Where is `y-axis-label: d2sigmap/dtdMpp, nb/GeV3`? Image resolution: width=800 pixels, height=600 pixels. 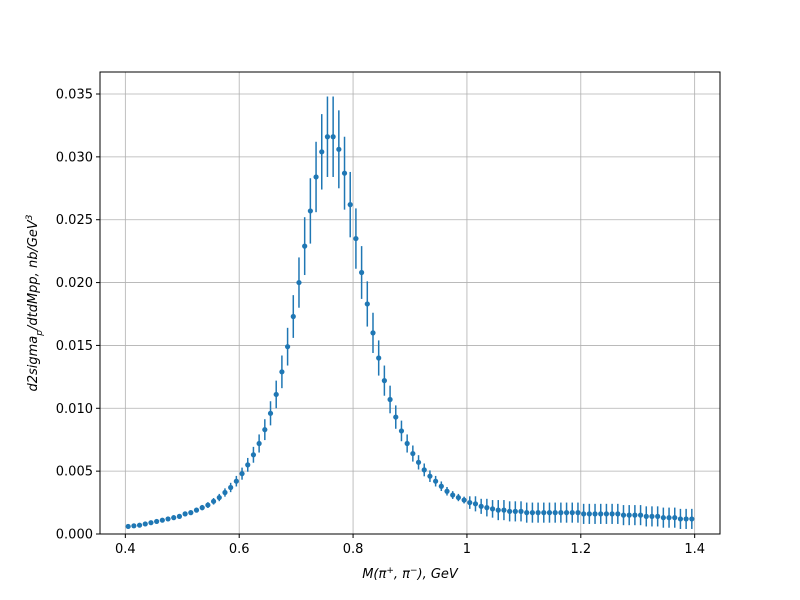
y-axis-label: d2sigmap/dtdMpp, nb/GeV3 is located at coordinates (35, 302).